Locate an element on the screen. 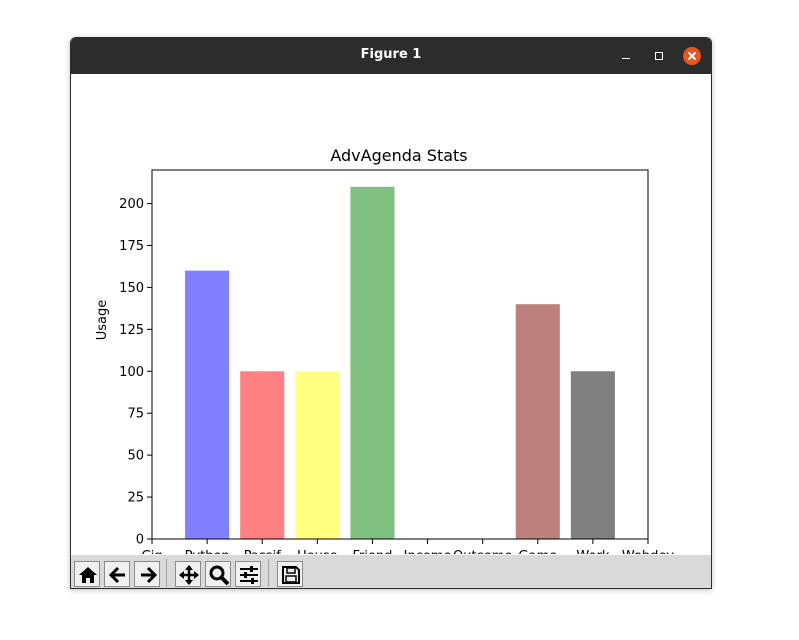 The image size is (799, 640). x-tick-label-webdev: Webdev is located at coordinates (648, 551).